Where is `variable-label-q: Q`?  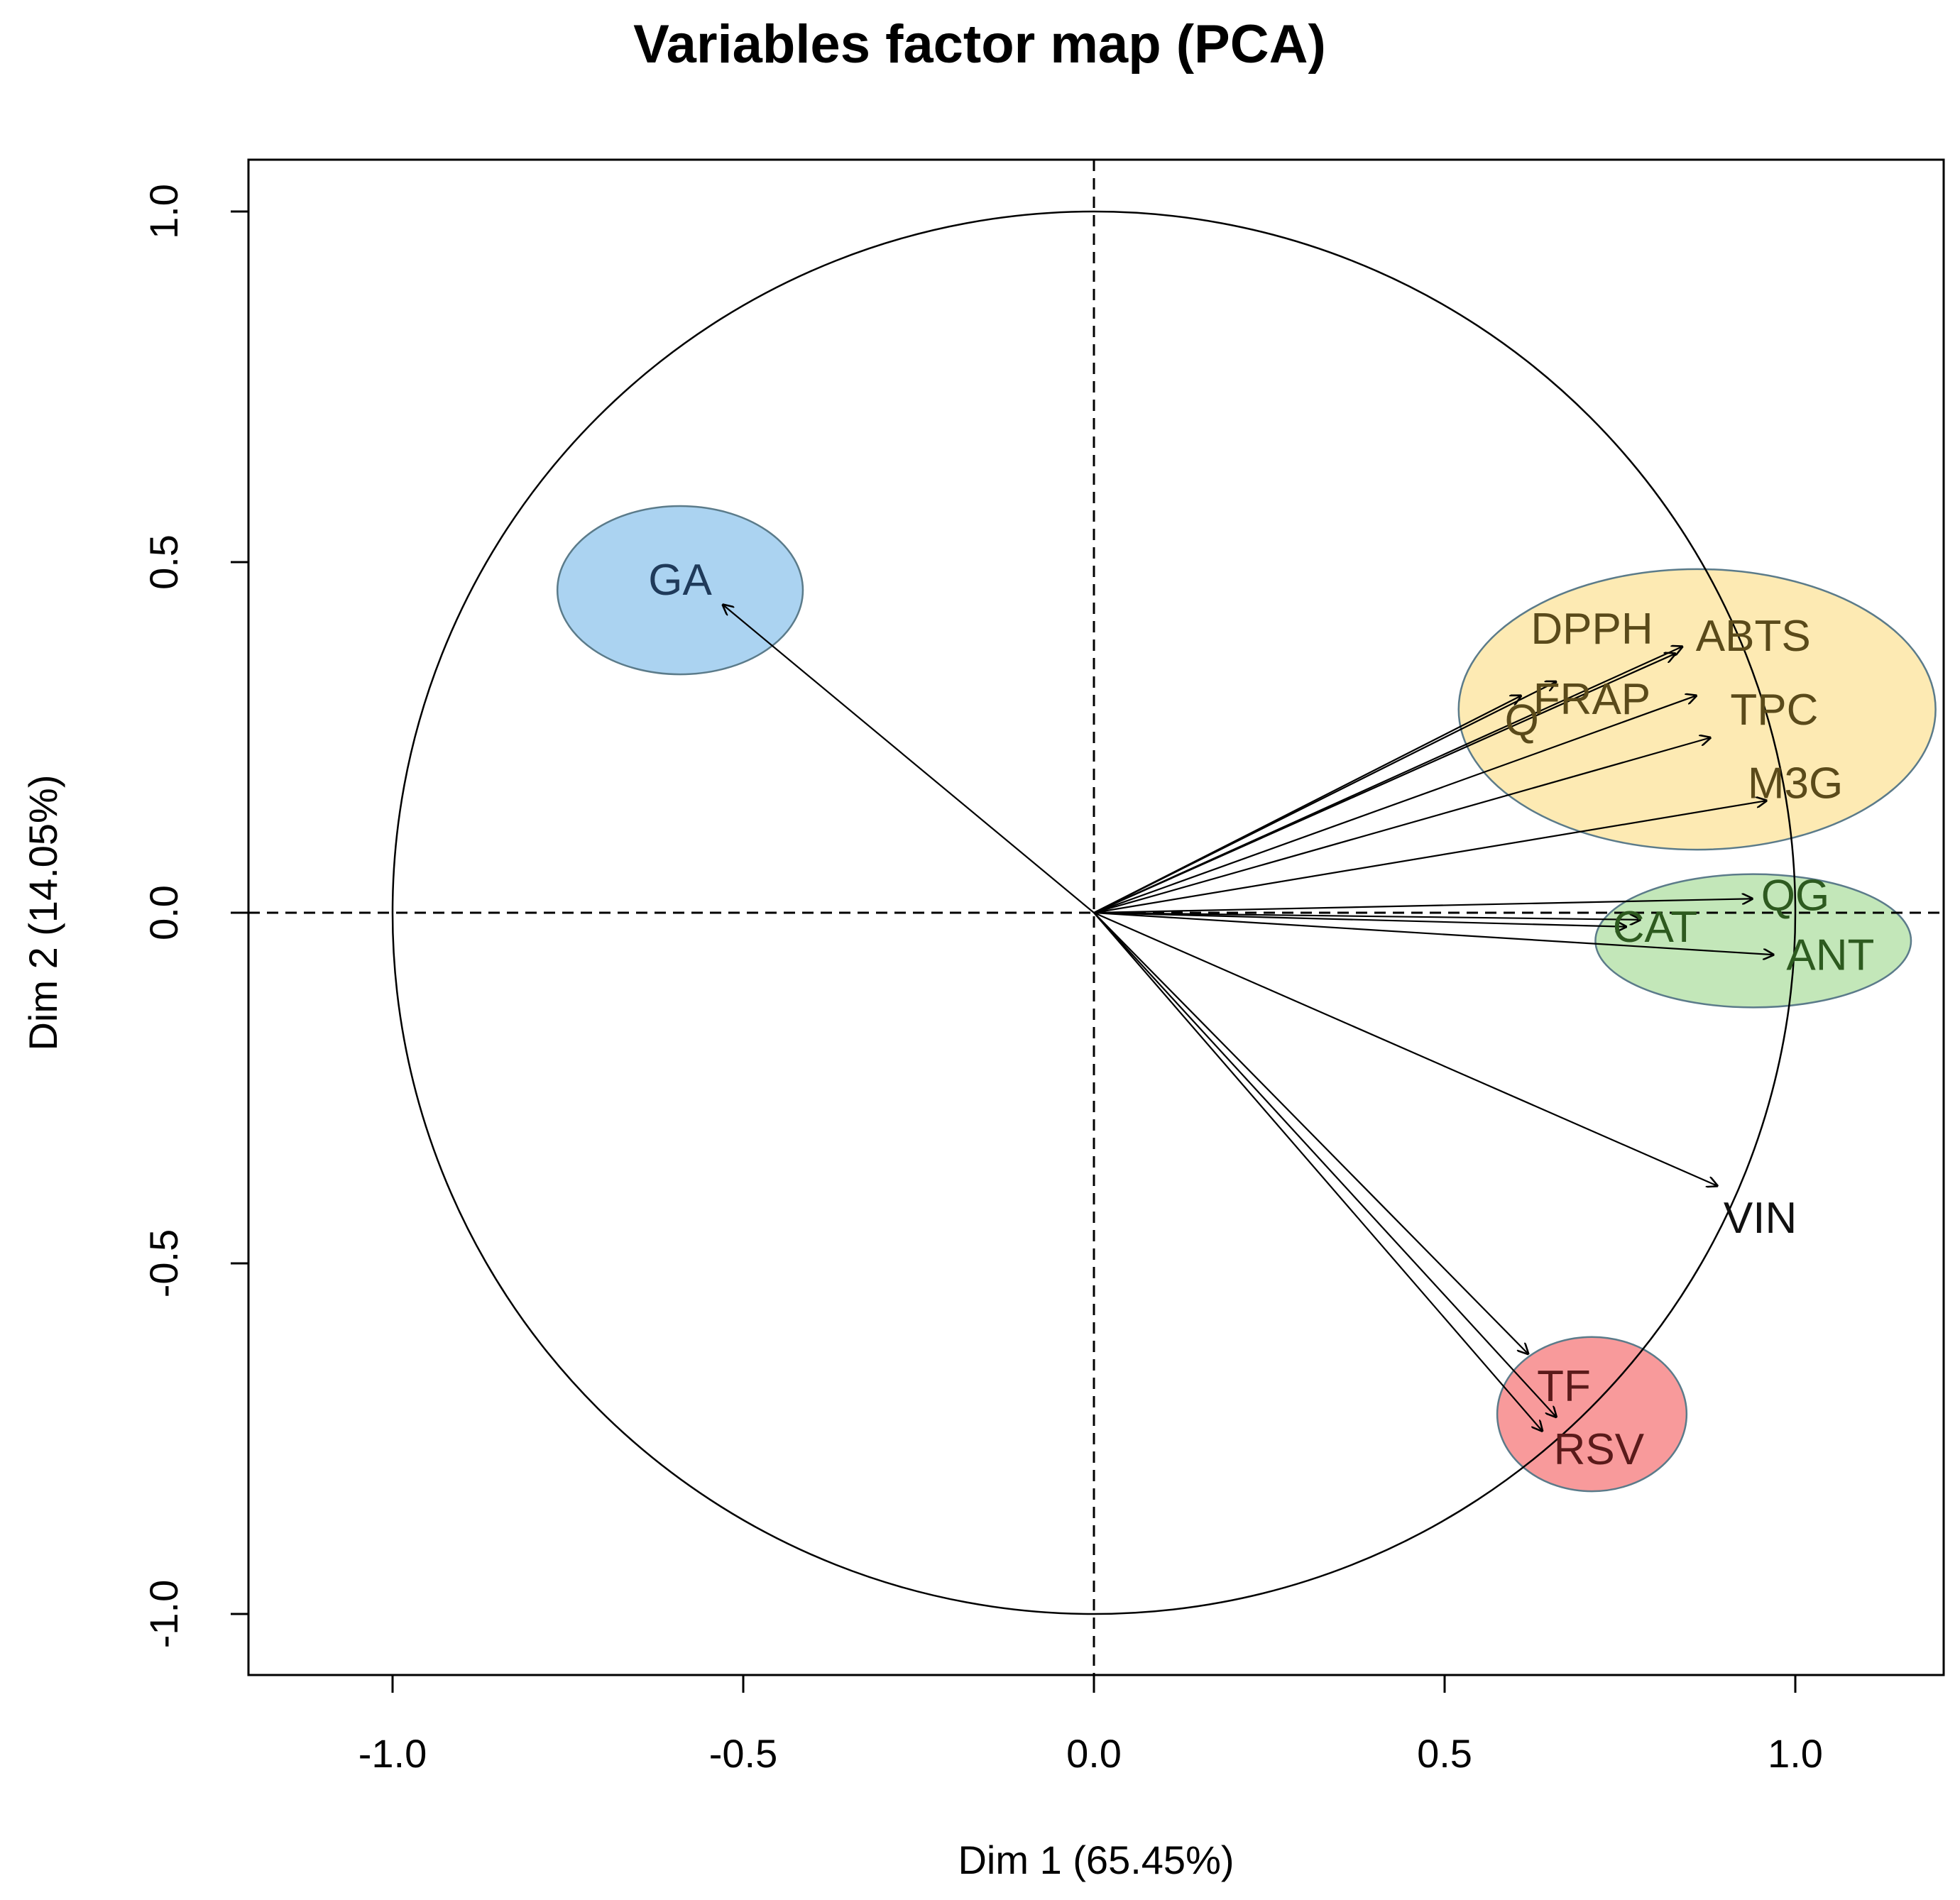
variable-label-q: Q is located at coordinates (1522, 721).